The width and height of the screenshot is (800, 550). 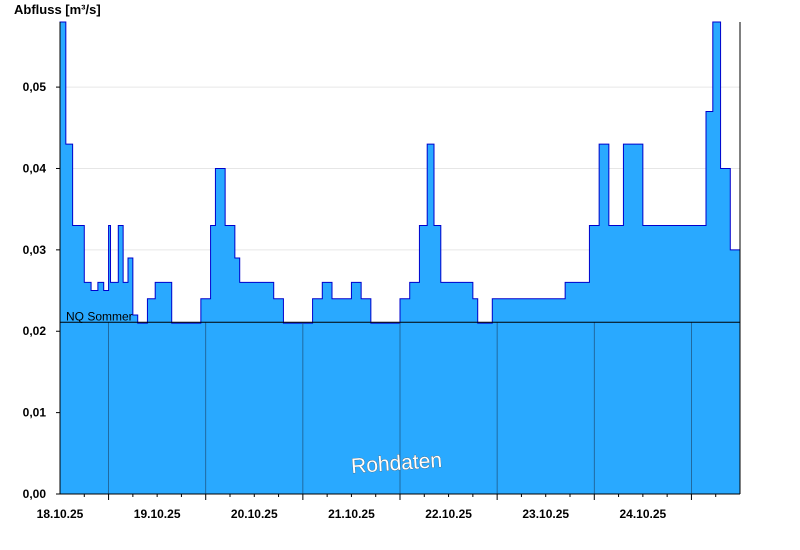 I want to click on reference-line-label: NQ Sommer, so click(x=99, y=316).